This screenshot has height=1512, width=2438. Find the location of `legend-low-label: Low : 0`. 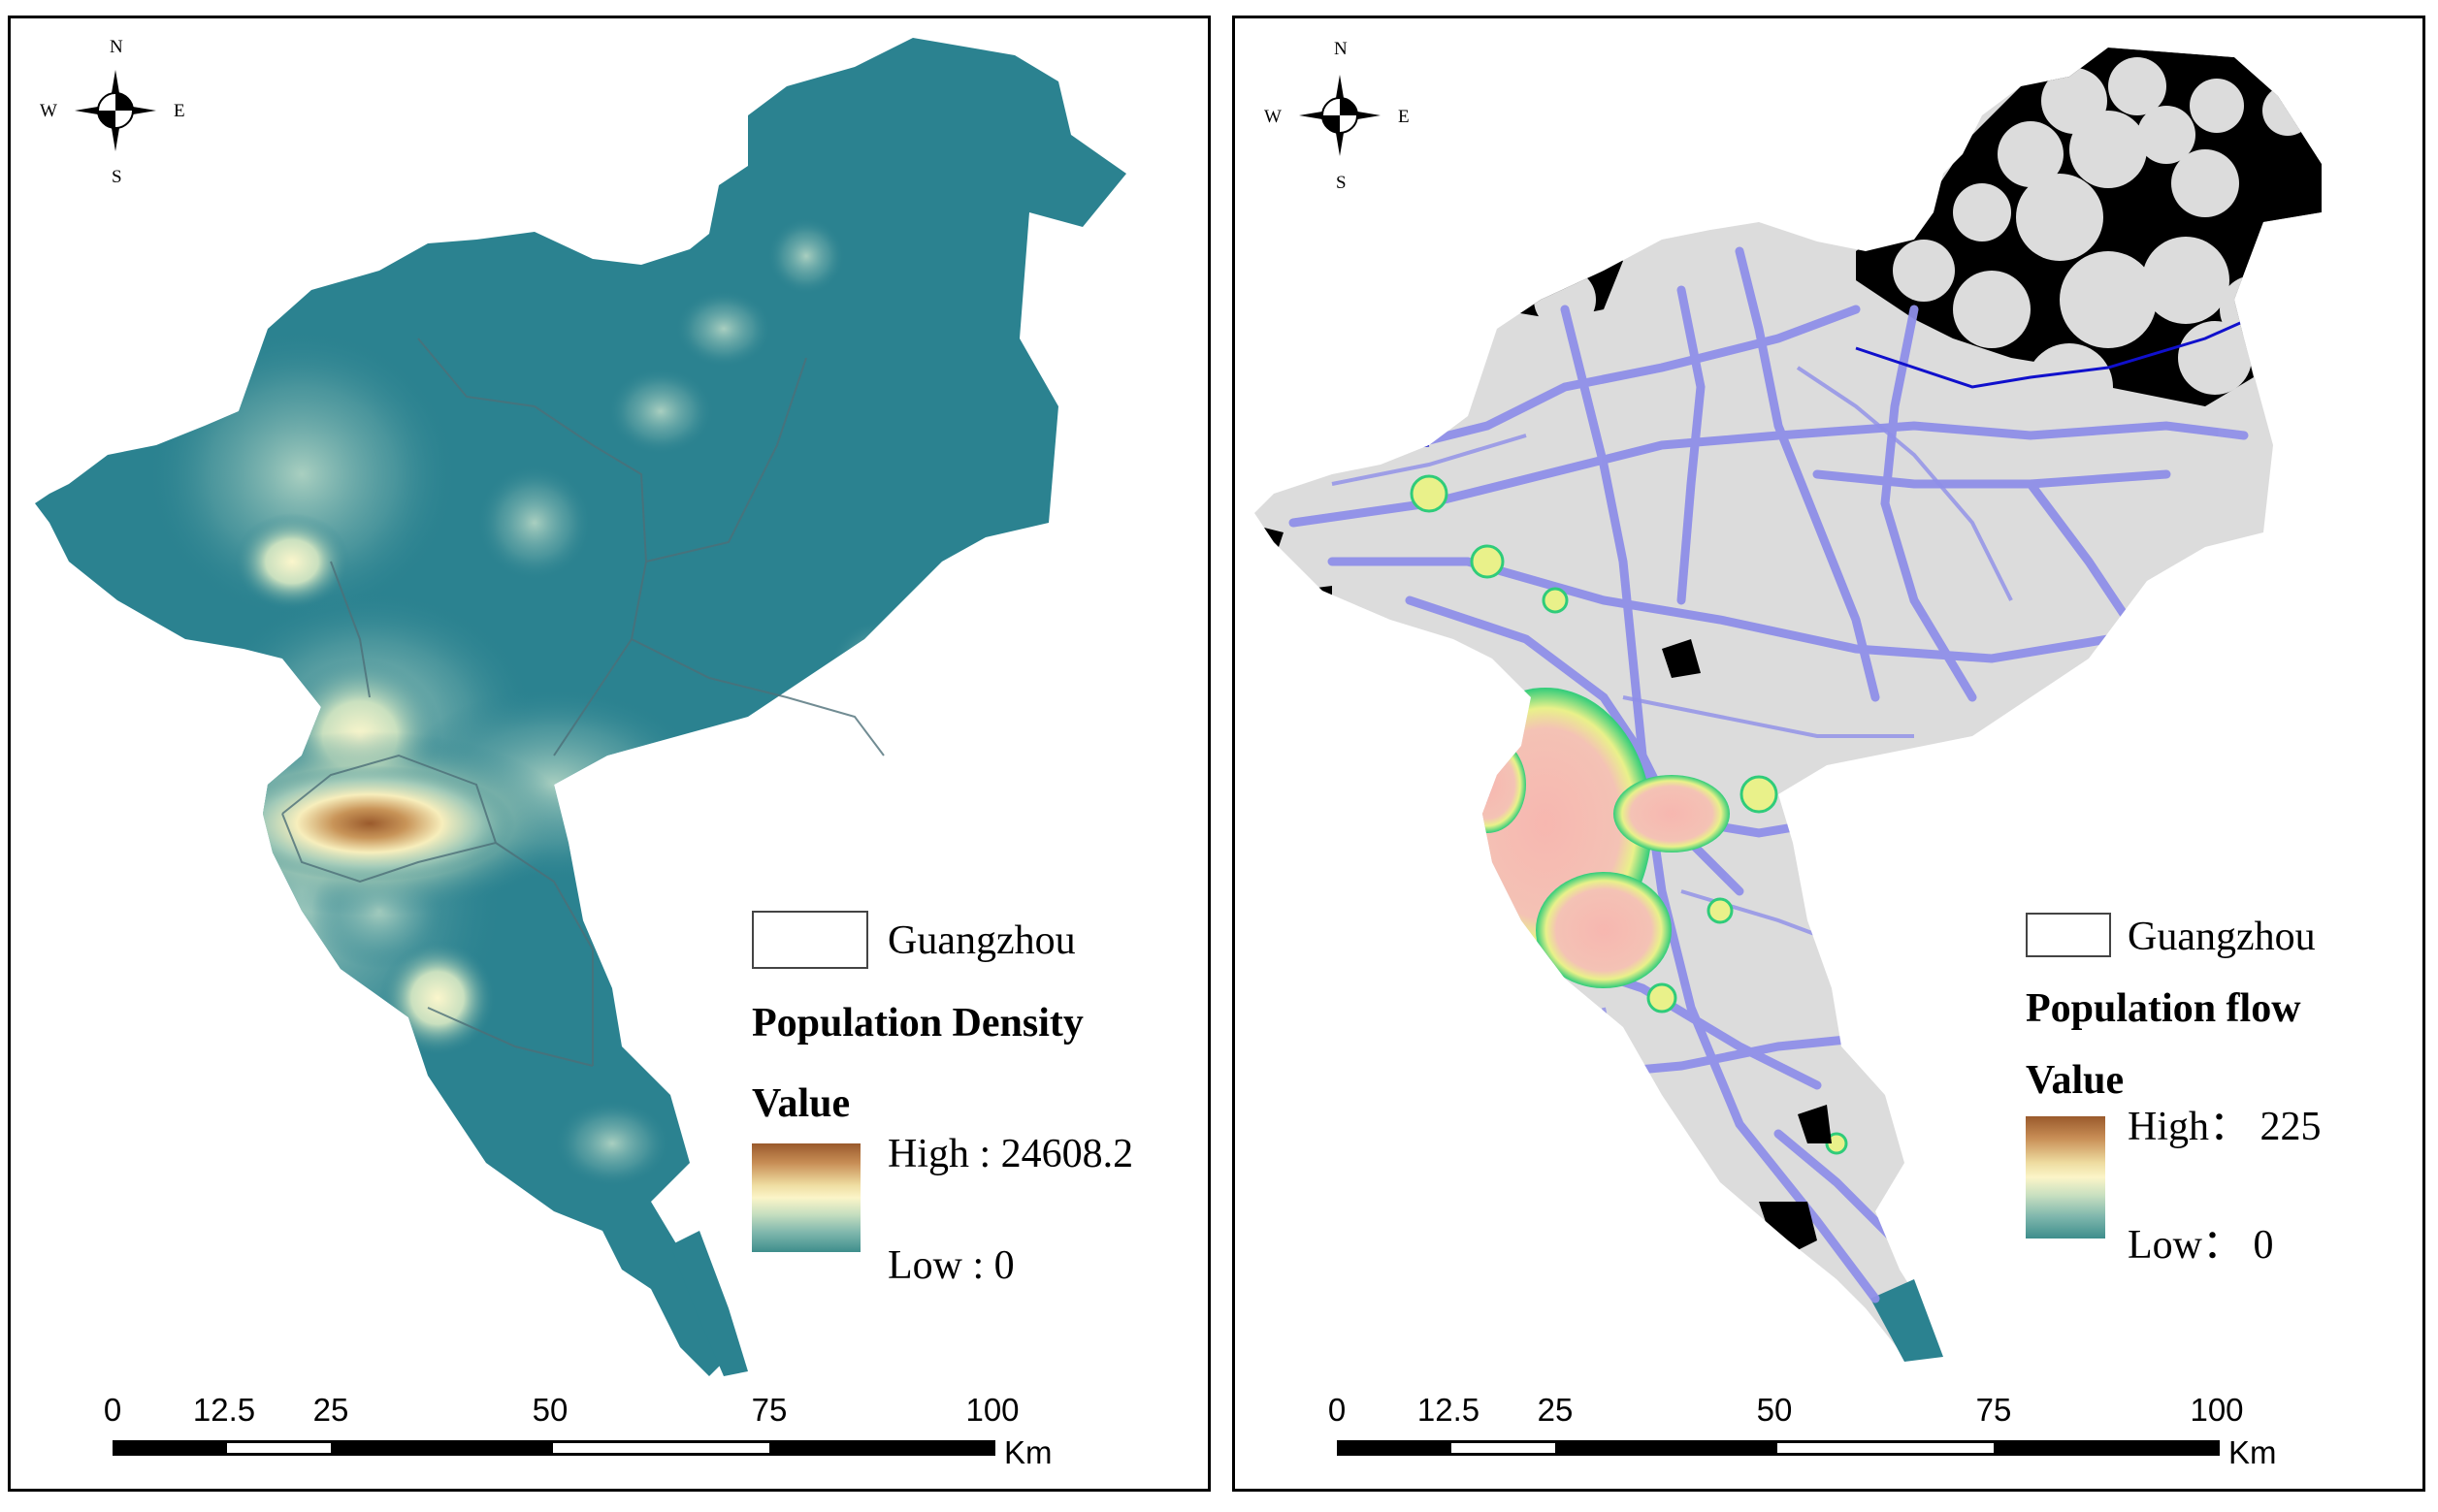

legend-low-label: Low : 0 is located at coordinates (951, 1265).